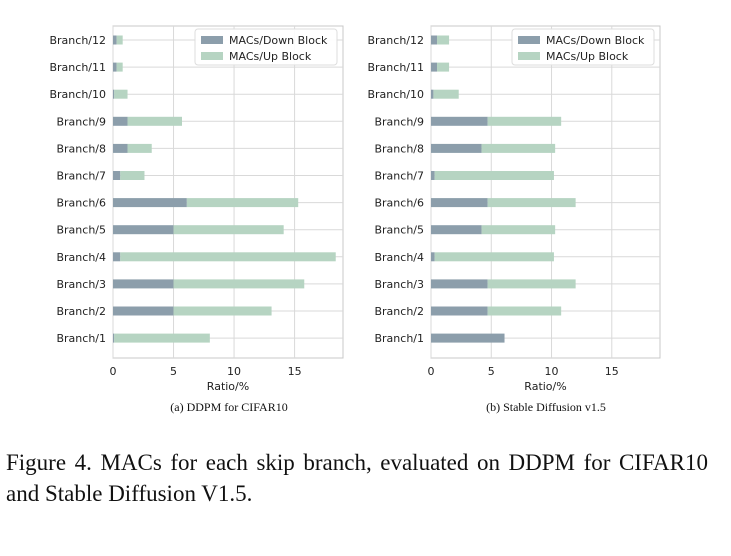 The image size is (731, 556). What do you see at coordinates (278, 40) in the screenshot?
I see `panel-a-legend-label-1: MACs/Down Block` at bounding box center [278, 40].